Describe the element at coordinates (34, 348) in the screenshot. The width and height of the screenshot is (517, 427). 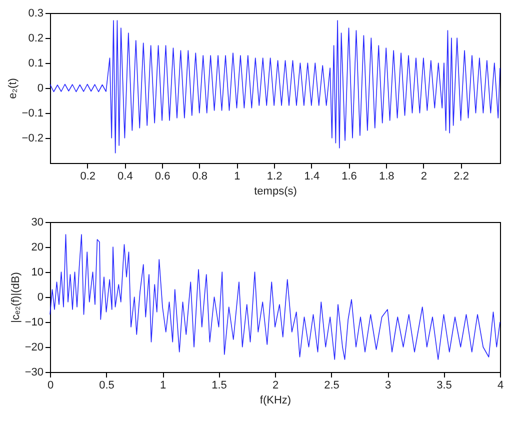
I see `y-tick-label: −20` at that location.